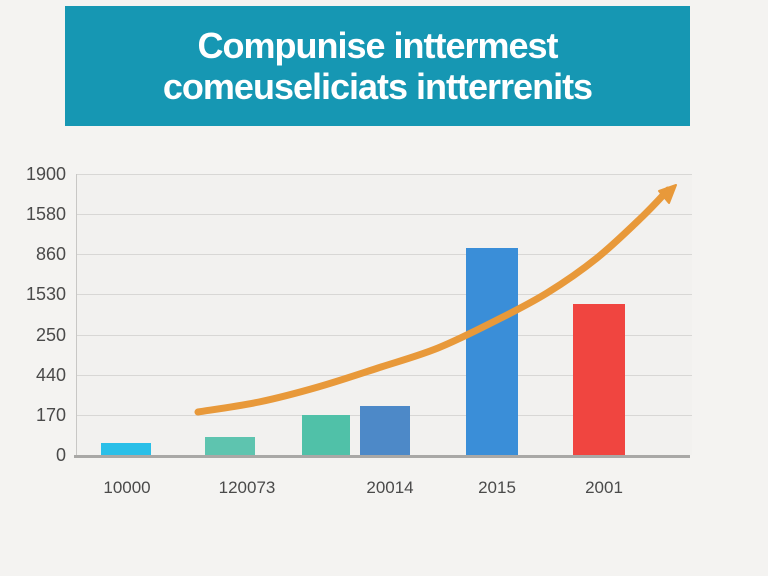  What do you see at coordinates (497, 487) in the screenshot?
I see `x-tick-label: 2015` at bounding box center [497, 487].